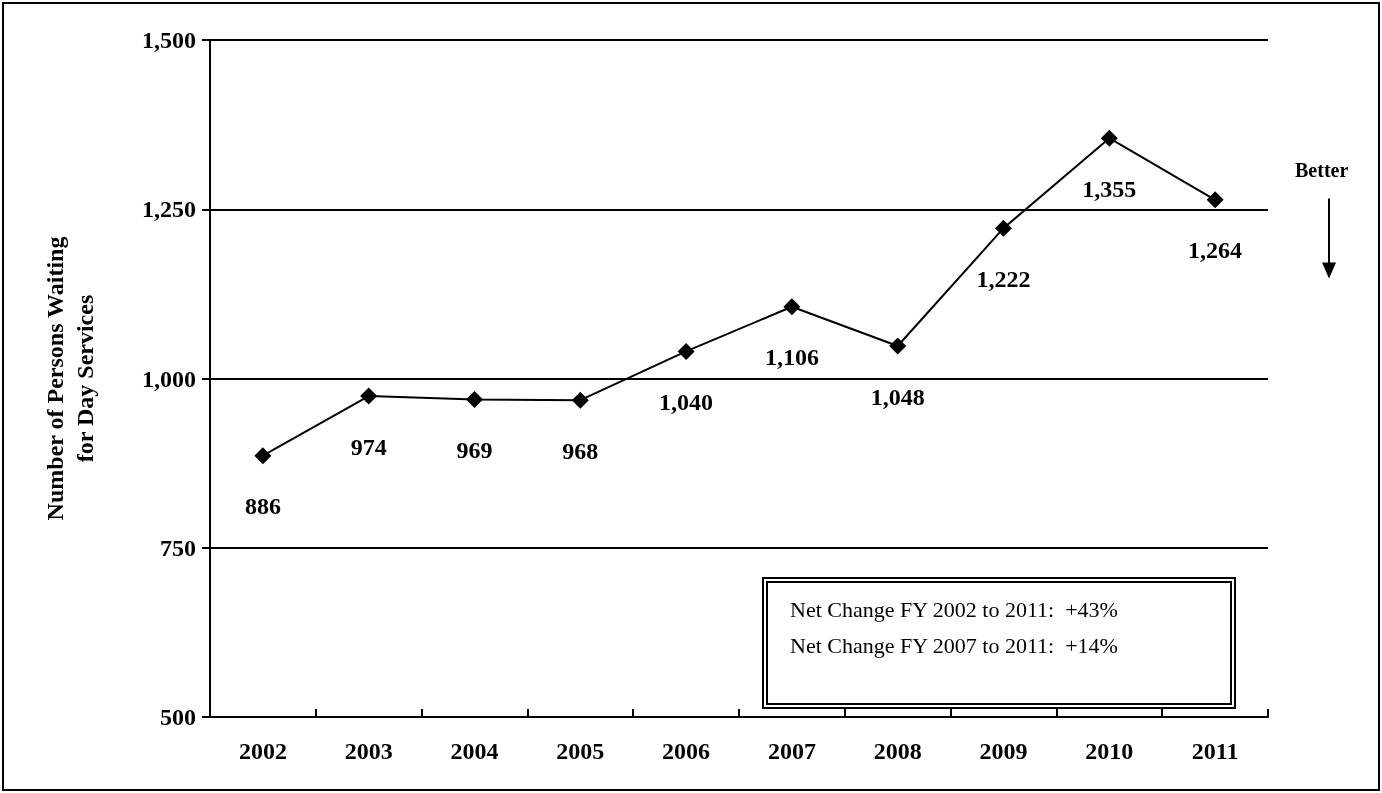 The width and height of the screenshot is (1382, 793). Describe the element at coordinates (1003, 278) in the screenshot. I see `data-label: 1,222` at that location.